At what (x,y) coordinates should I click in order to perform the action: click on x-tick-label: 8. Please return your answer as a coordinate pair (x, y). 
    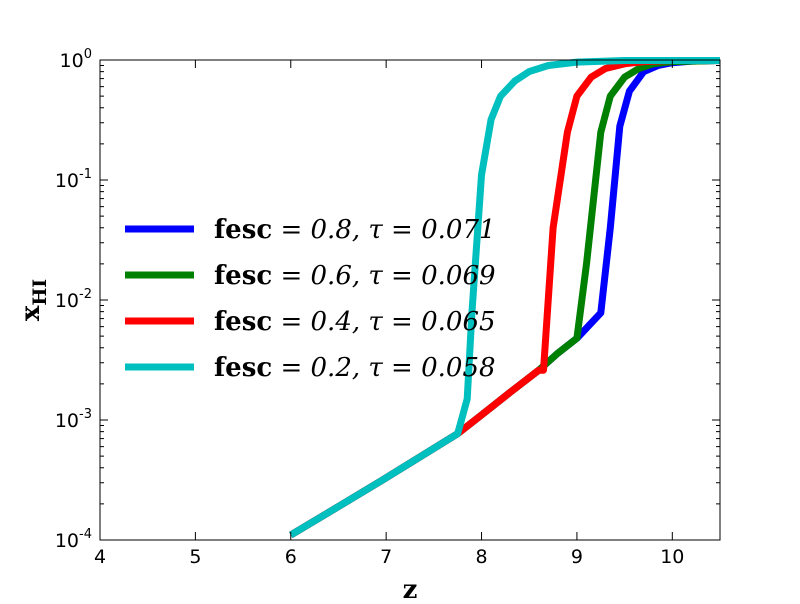
    Looking at the image, I should click on (481, 557).